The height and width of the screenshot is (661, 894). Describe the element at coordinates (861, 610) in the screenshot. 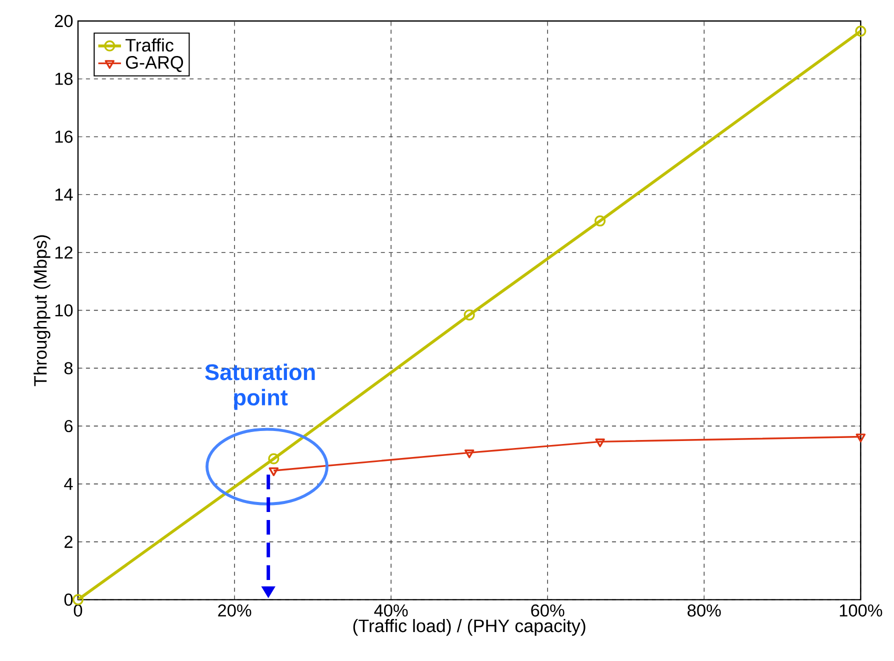

I see `x-tick-label: 100%` at that location.